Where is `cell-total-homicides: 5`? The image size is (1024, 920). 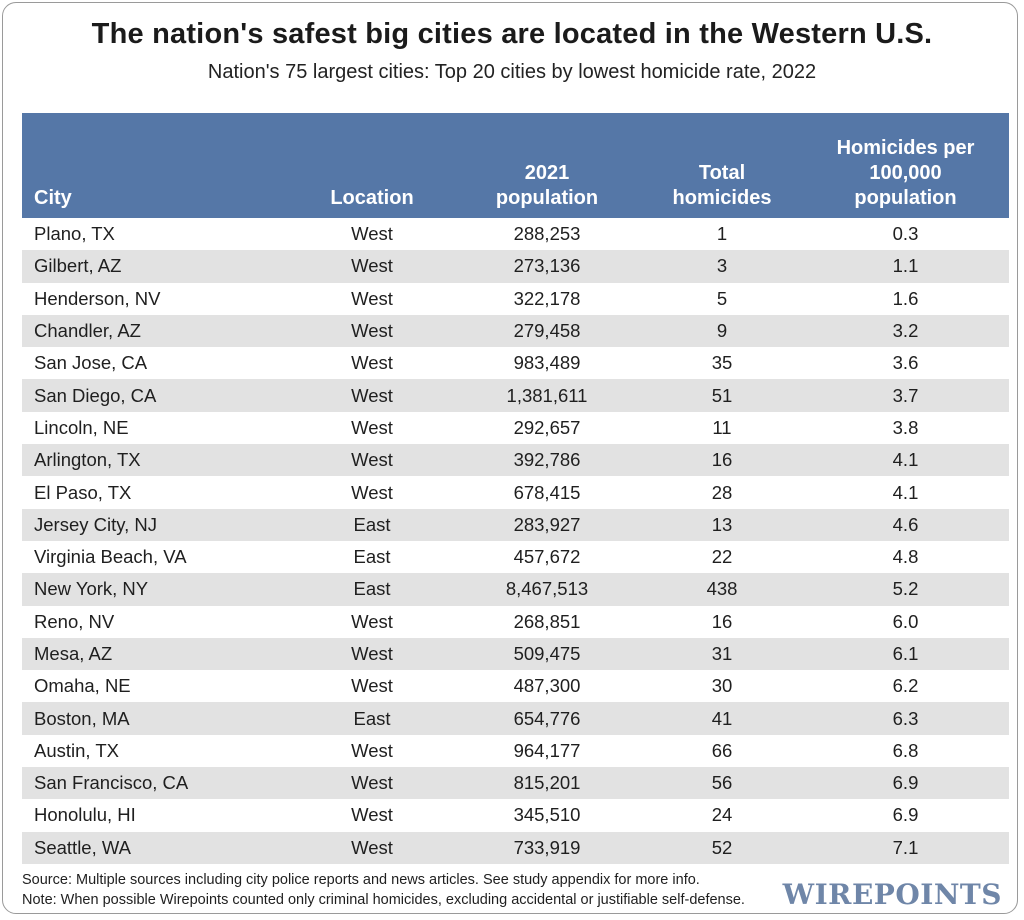
cell-total-homicides: 5 is located at coordinates (722, 298).